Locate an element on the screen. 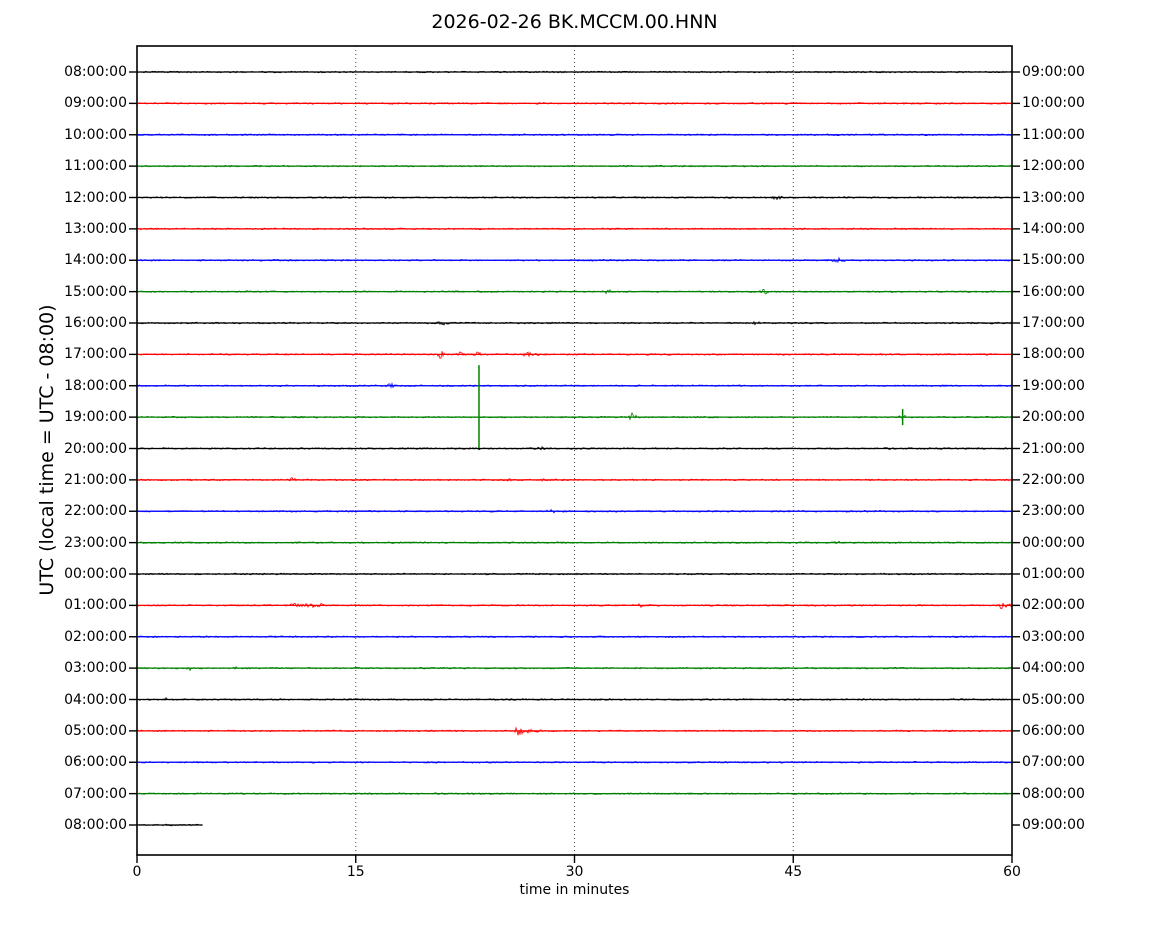  local-tick-label: 11:00:00 is located at coordinates (1053, 134).